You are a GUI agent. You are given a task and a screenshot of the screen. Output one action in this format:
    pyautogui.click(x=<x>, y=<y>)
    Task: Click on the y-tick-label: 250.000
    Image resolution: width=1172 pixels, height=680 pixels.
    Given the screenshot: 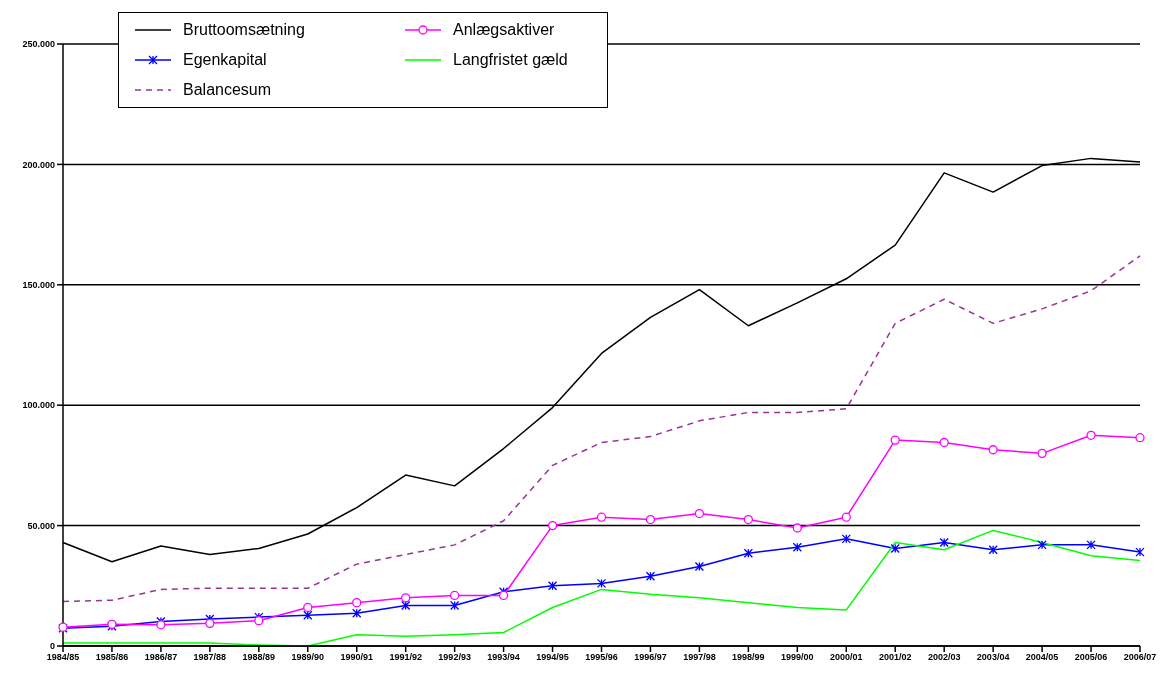 What is the action you would take?
    pyautogui.click(x=38, y=44)
    